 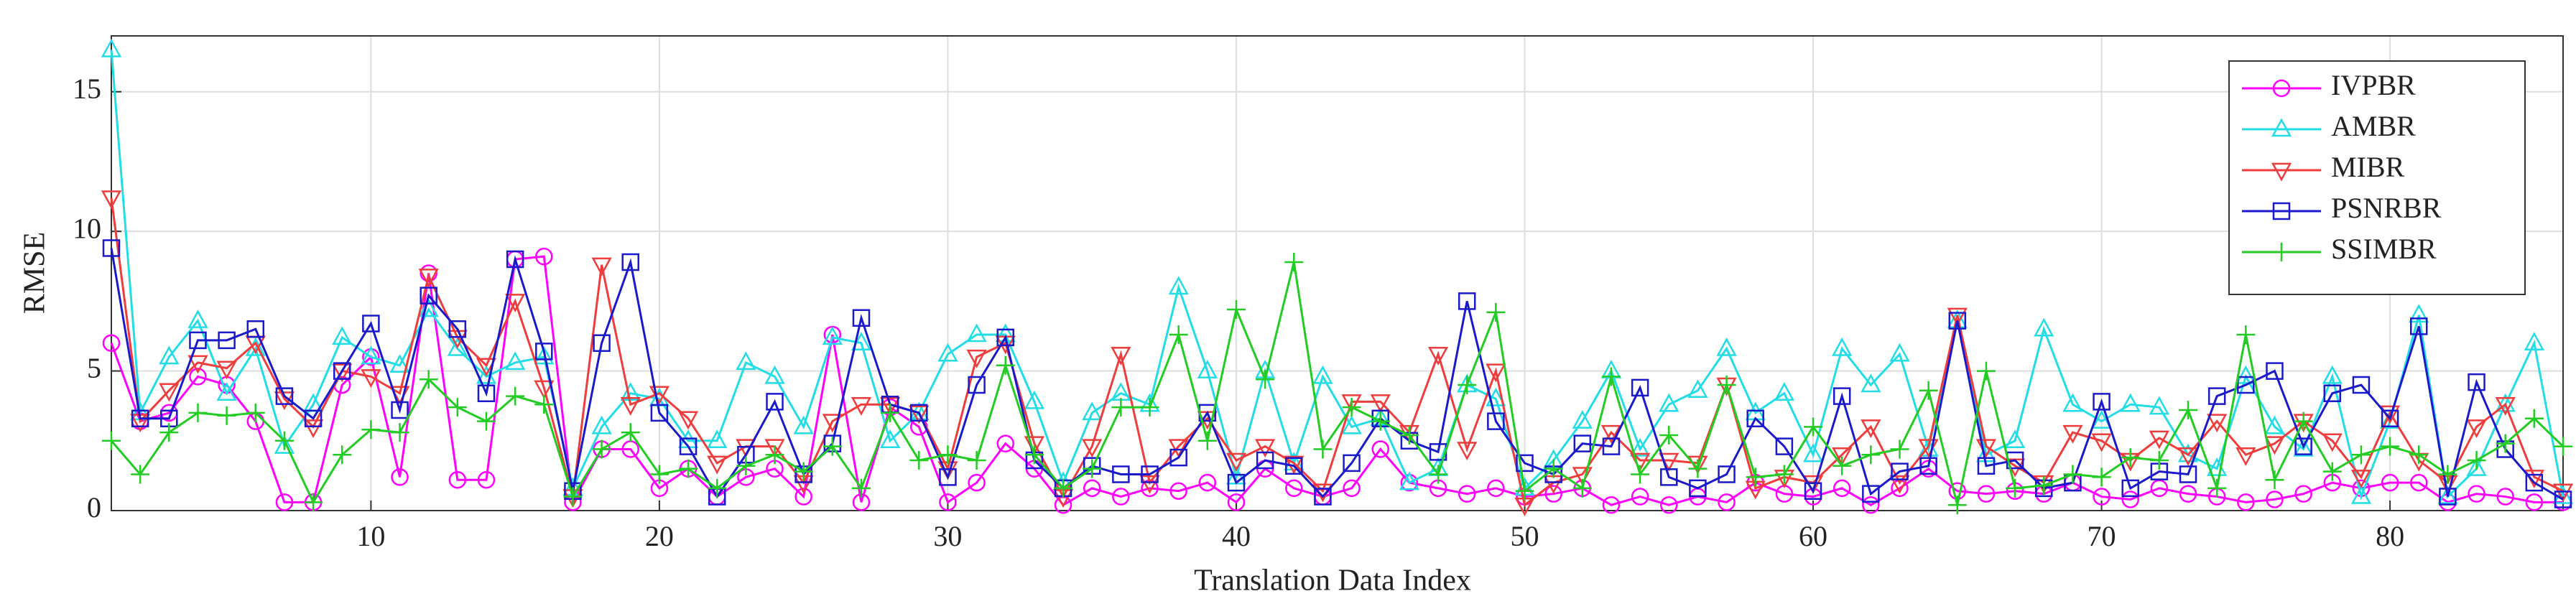 I want to click on y-axis-label: RMSE, so click(x=35, y=273).